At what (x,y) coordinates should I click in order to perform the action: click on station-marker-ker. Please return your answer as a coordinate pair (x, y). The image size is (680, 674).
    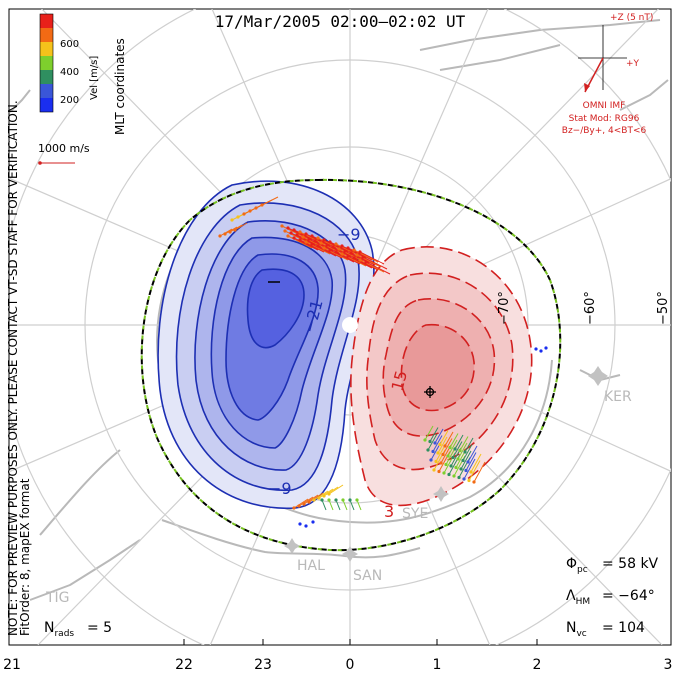
    Looking at the image, I should click on (598, 376).